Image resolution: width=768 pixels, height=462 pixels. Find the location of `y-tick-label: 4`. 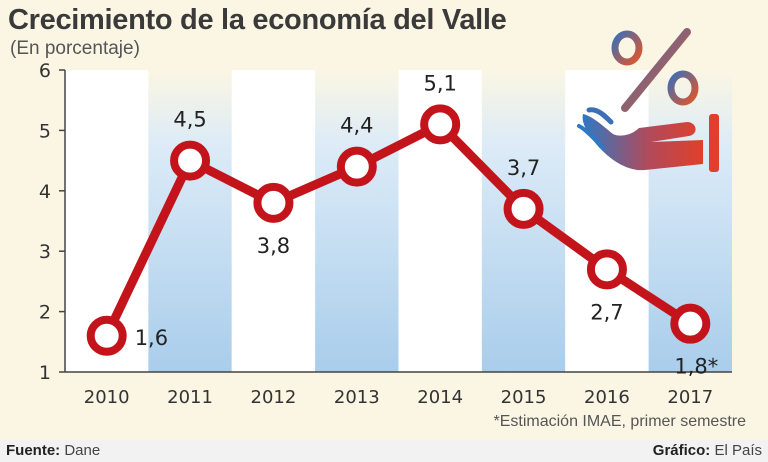

y-tick-label: 4 is located at coordinates (45, 192).